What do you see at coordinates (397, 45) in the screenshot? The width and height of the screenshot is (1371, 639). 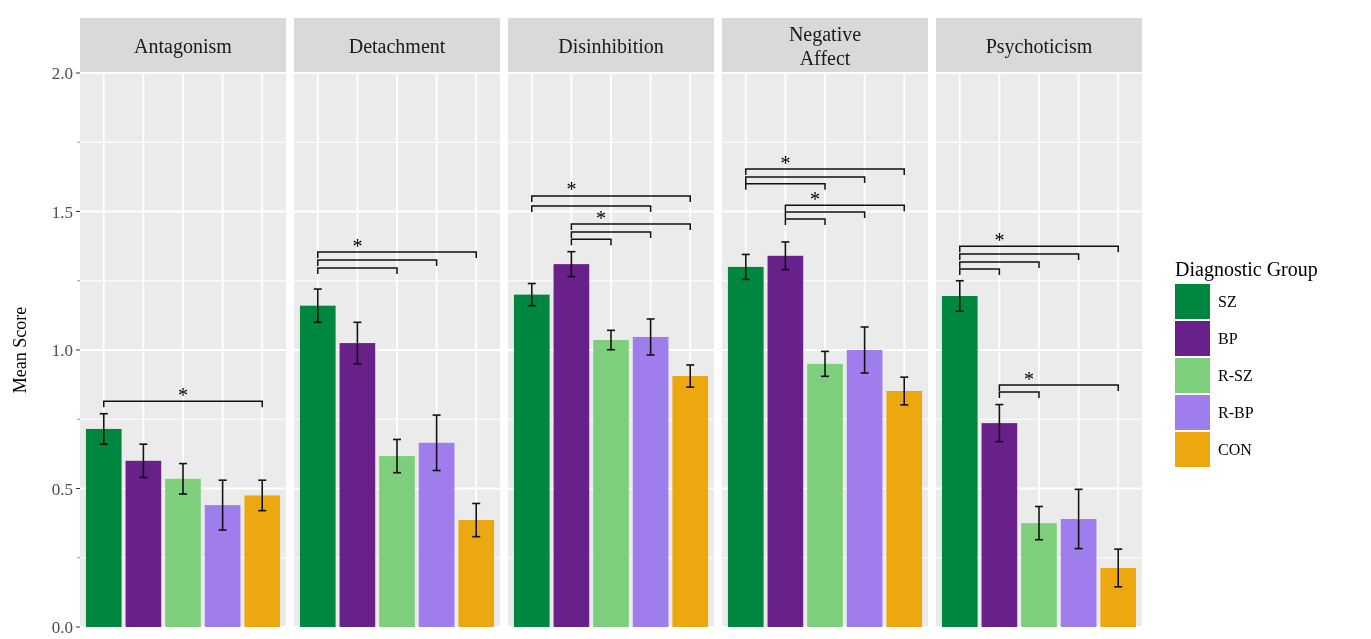 I see `x-tick-label: Detachment` at bounding box center [397, 45].